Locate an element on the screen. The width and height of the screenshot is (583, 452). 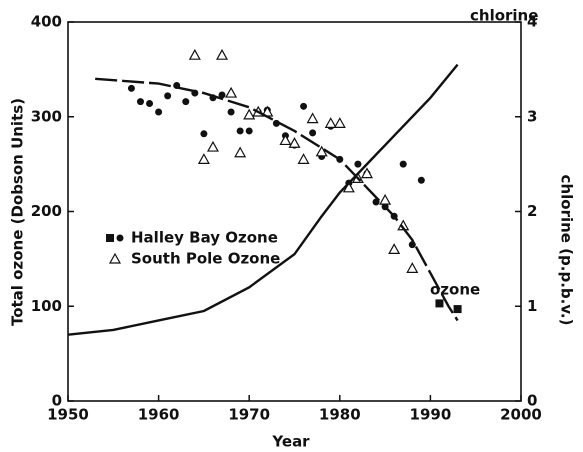
x-tick-label: 1960 is located at coordinates (159, 415).